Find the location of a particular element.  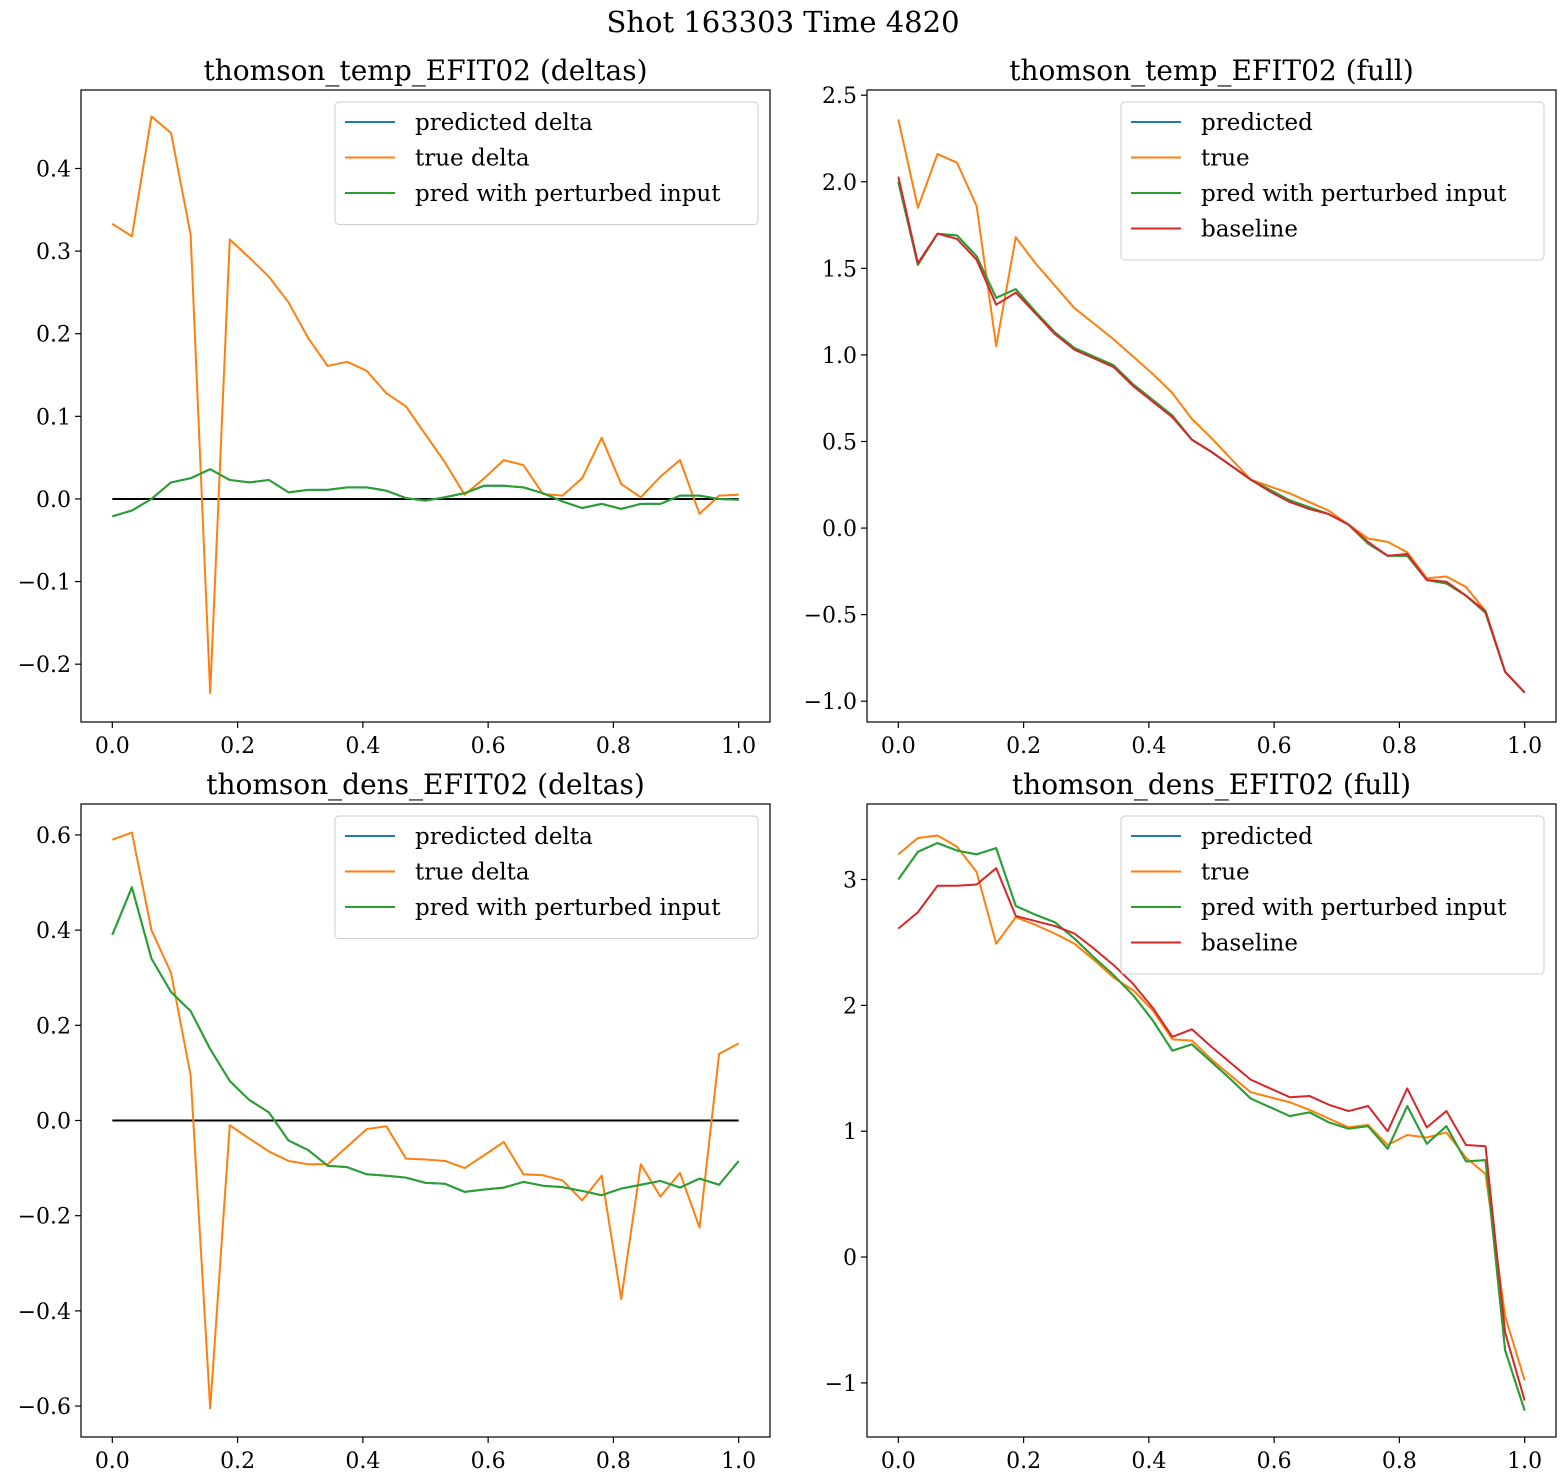

y-tick-label: 2 is located at coordinates (850, 1006).